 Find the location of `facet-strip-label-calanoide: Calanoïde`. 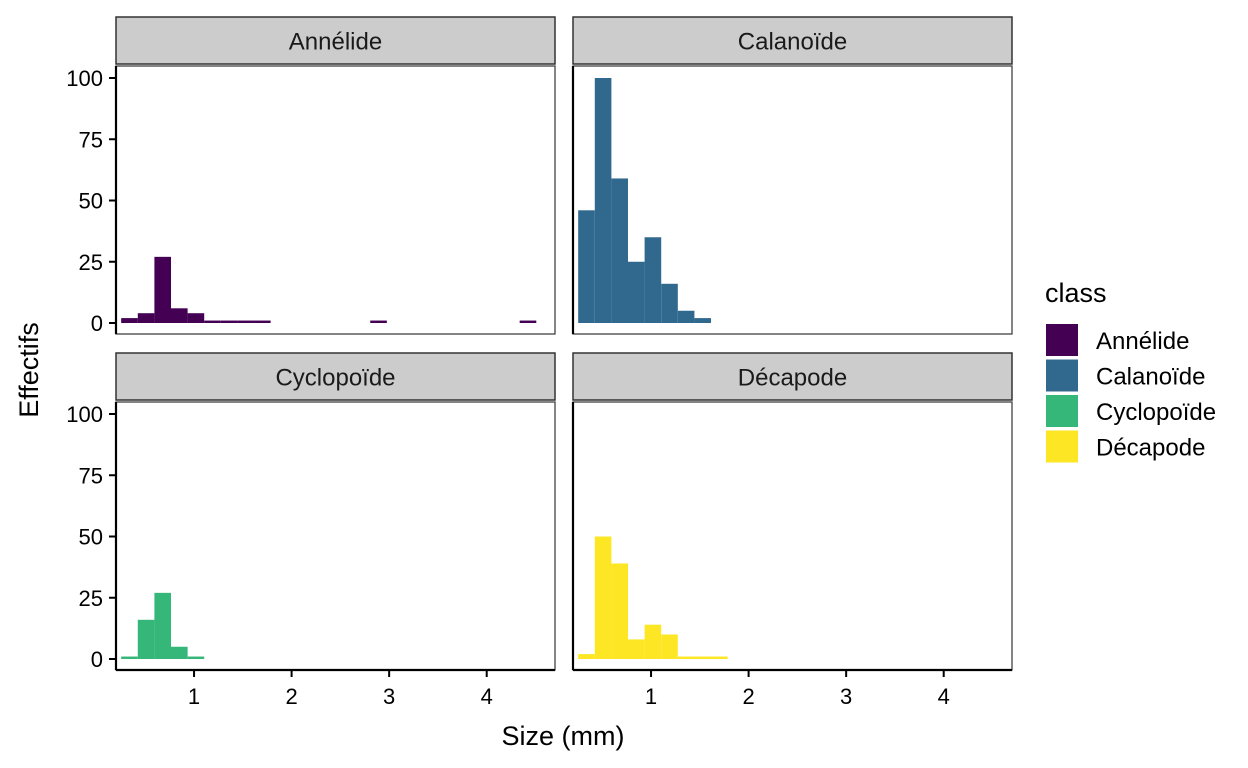

facet-strip-label-calanoide: Calanoïde is located at coordinates (792, 42).